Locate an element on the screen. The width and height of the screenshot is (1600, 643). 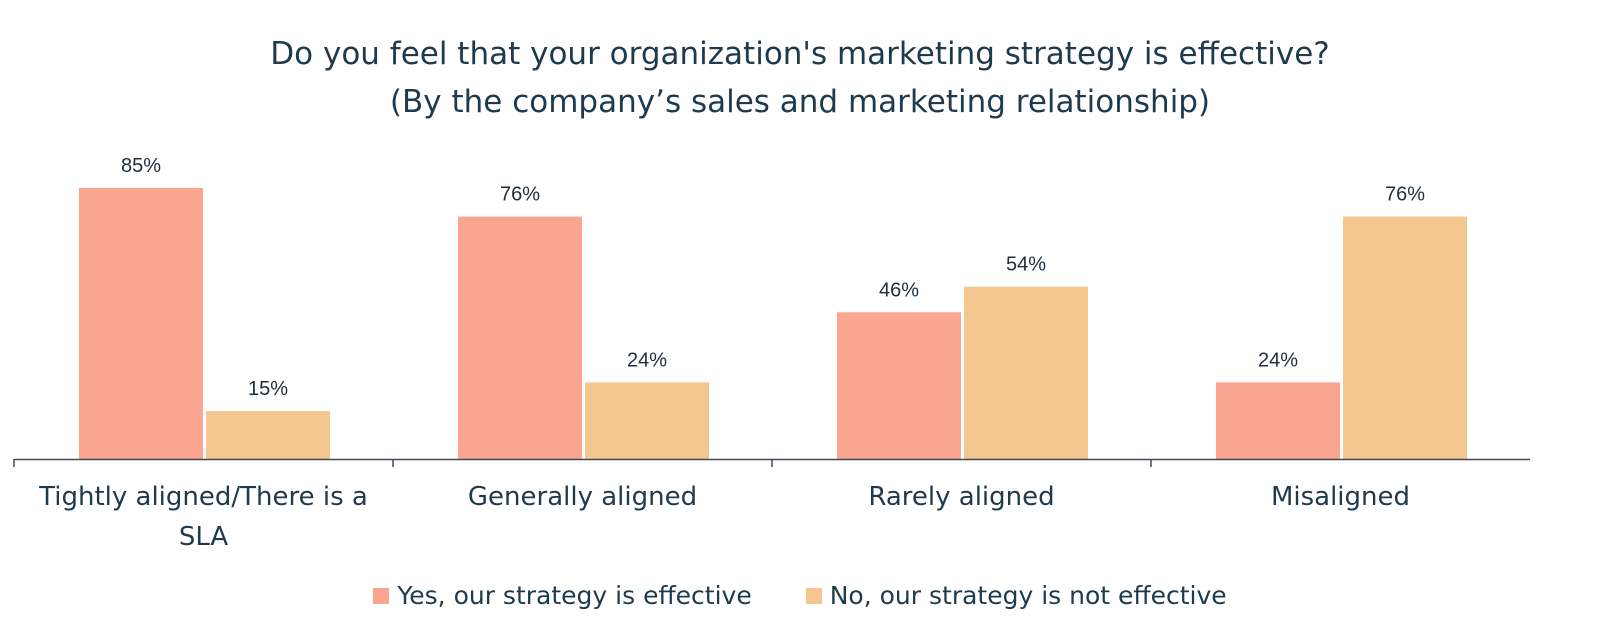
legend-item-yes: Yes, our strategy is effective is located at coordinates (562, 595).